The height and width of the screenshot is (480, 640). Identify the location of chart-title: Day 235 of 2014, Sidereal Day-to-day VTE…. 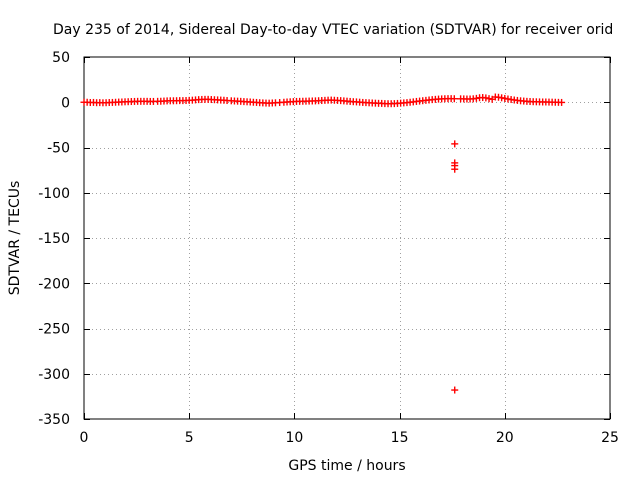
(333, 30).